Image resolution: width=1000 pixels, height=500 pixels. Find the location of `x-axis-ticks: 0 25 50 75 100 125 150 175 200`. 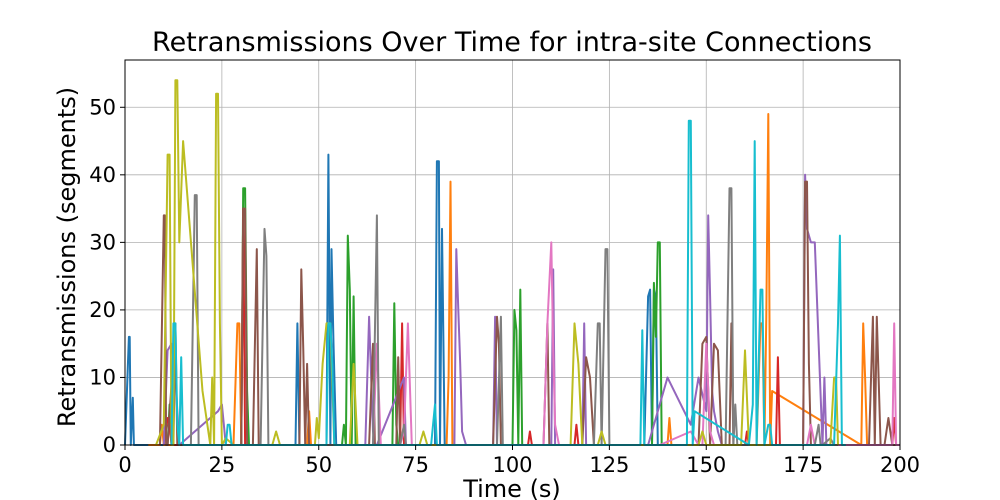

x-axis-ticks: 0 25 50 75 100 125 150 175 200 is located at coordinates (519, 461).